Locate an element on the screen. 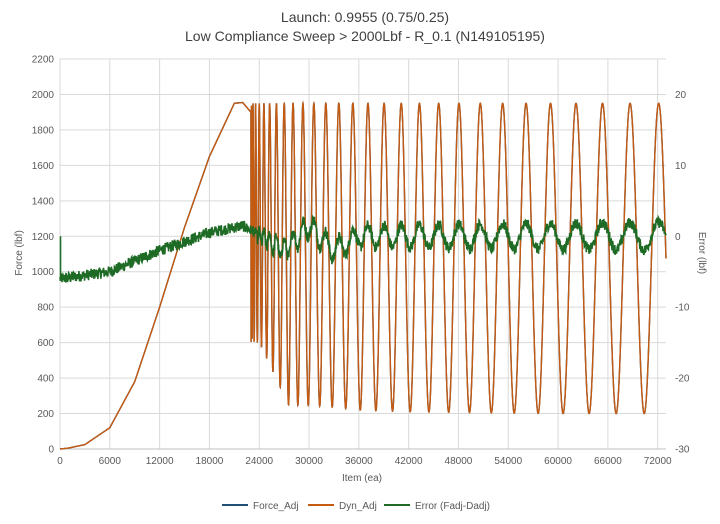 Image resolution: width=720 pixels, height=524 pixels. x-tick-label: 72000 is located at coordinates (658, 461).